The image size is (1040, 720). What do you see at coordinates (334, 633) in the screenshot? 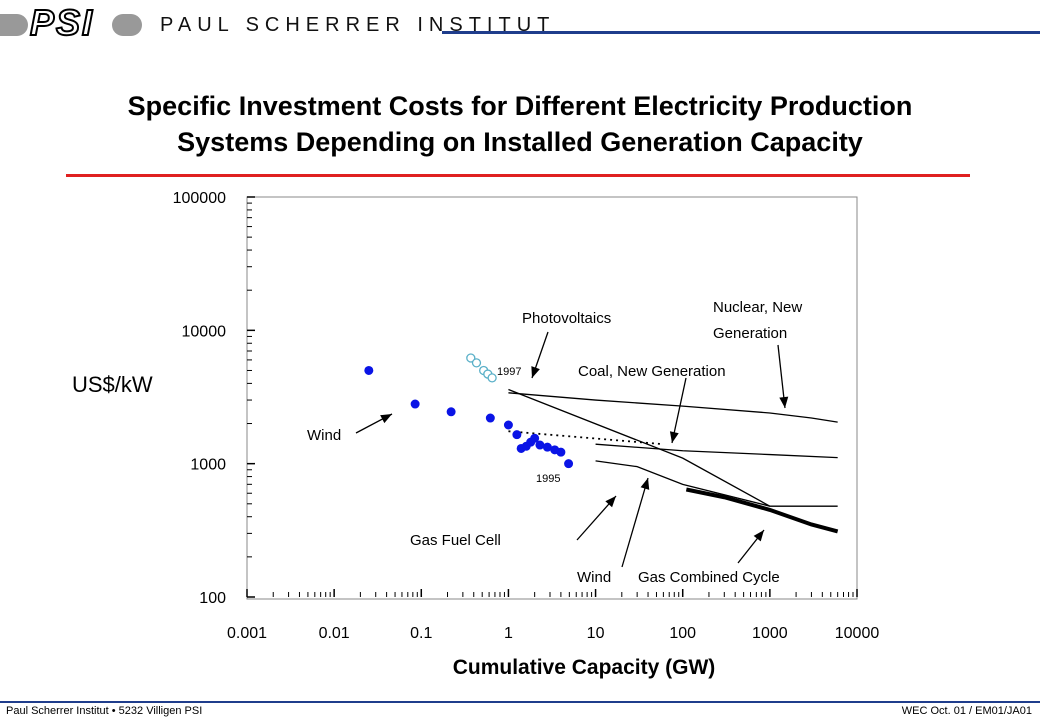
I see `x-tick-label: 0.01` at bounding box center [334, 633].